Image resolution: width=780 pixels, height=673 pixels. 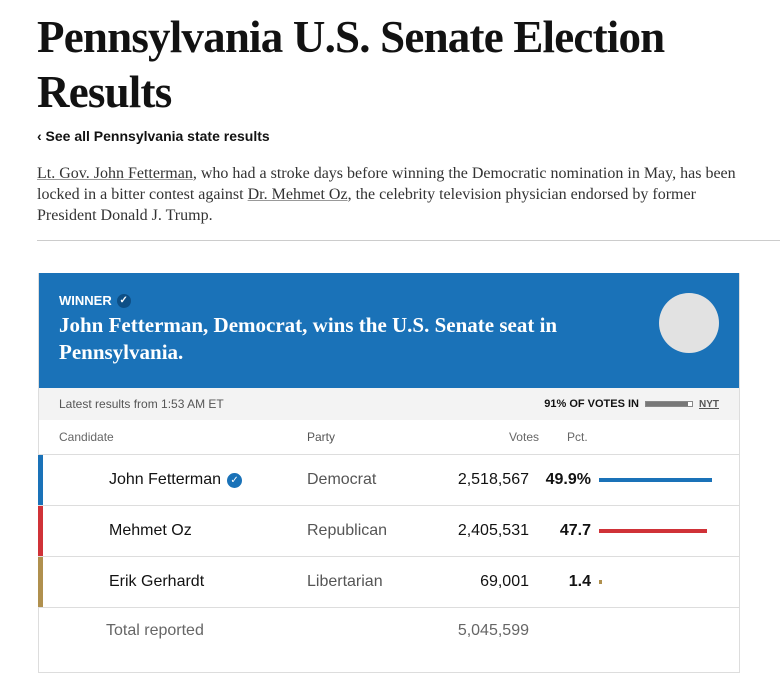 I want to click on votes: 2,518,567, so click(x=493, y=479).